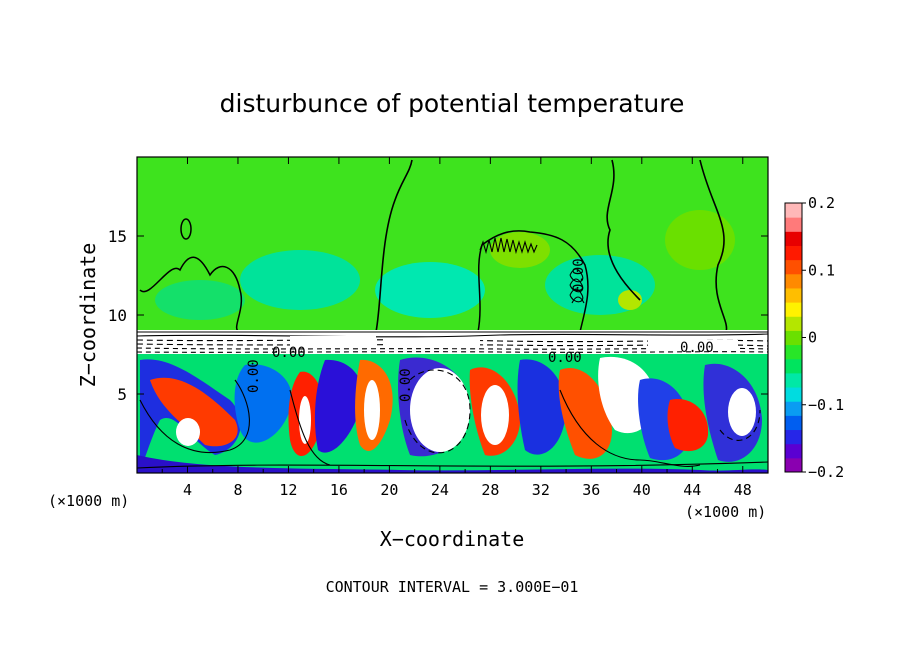  I want to click on x-tick-label: 36, so click(591, 490).